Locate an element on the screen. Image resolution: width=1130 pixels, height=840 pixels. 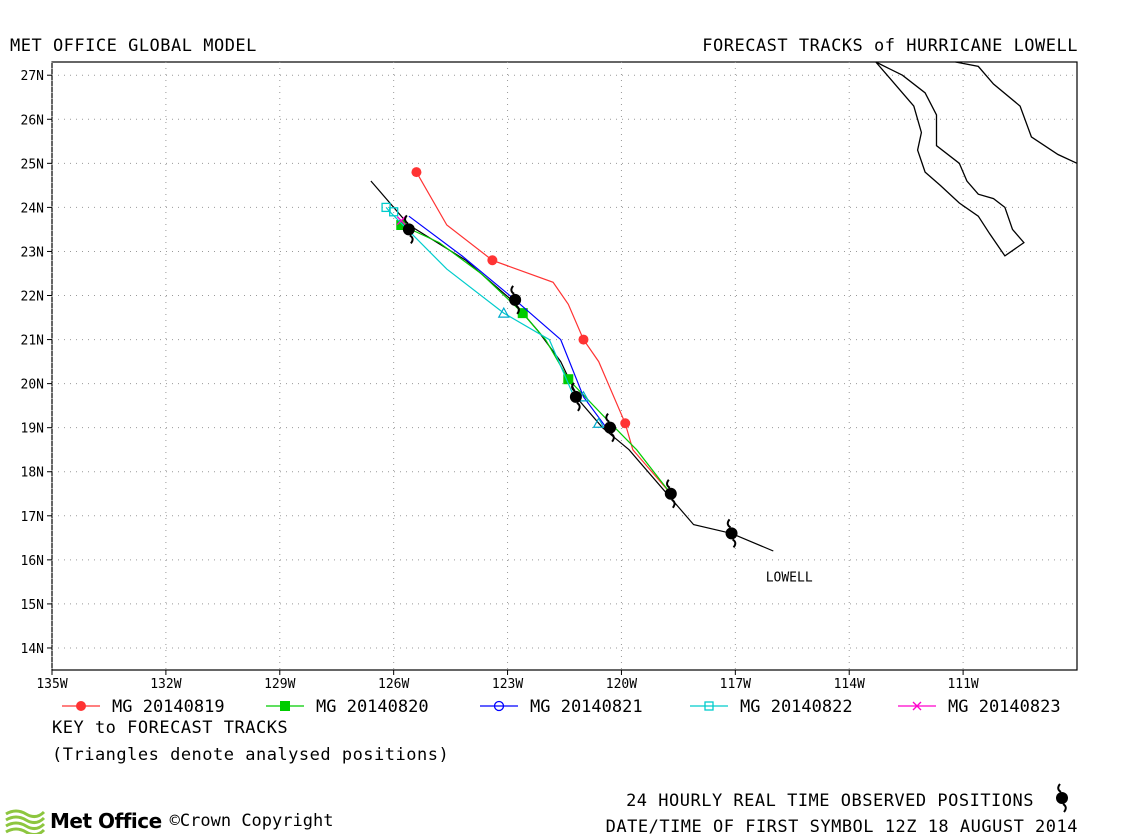
lat-tick-label: 15N is located at coordinates (32, 605).